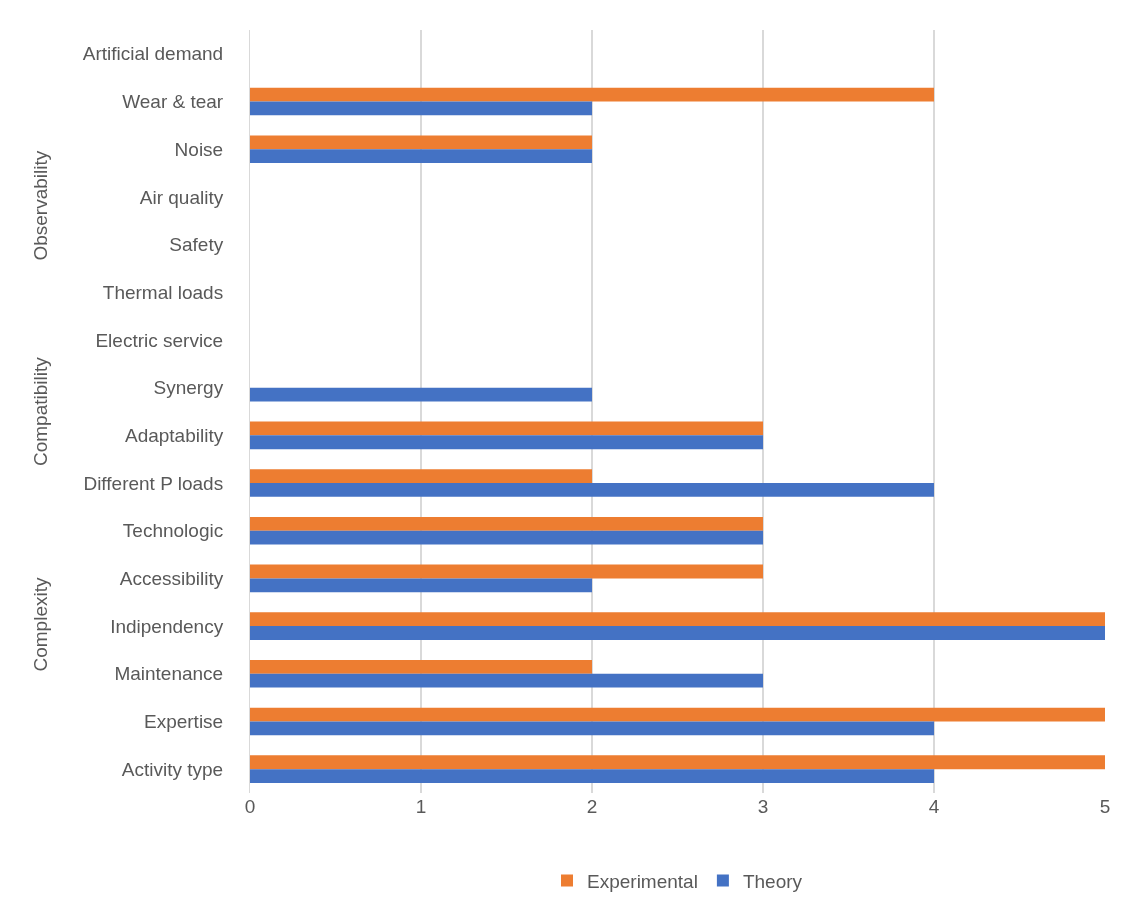  What do you see at coordinates (40, 624) in the screenshot?
I see `text: Complexity` at bounding box center [40, 624].